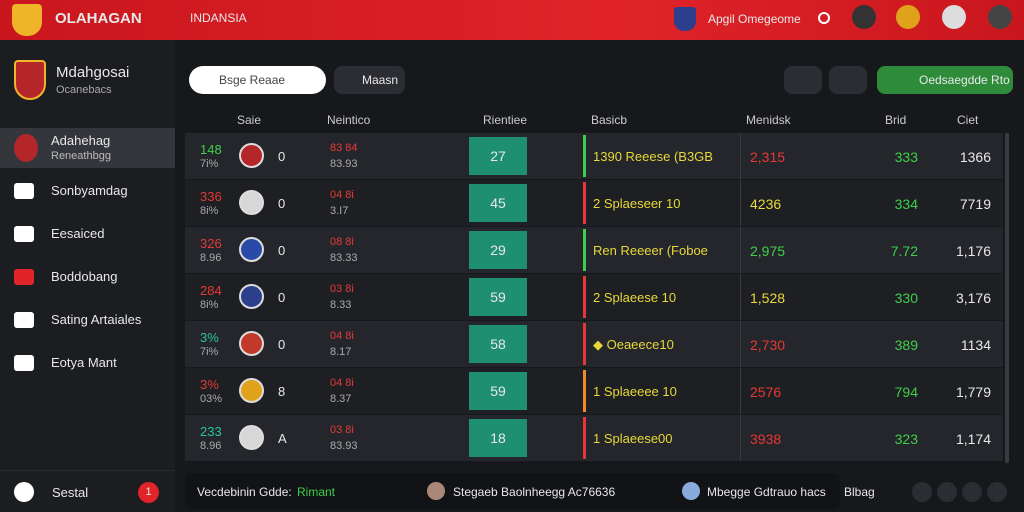  Describe the element at coordinates (945, 80) in the screenshot. I see `action-button: Oedsaegdde Rto` at that location.